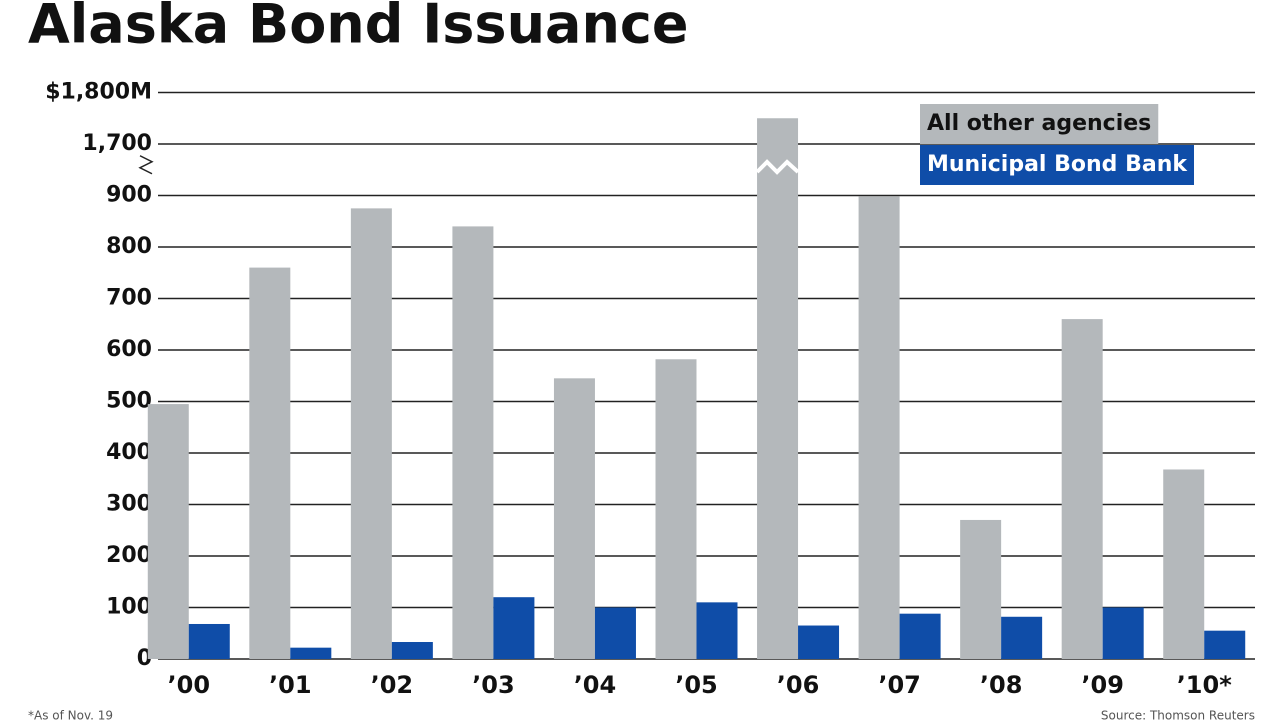 The image size is (1280, 720). What do you see at coordinates (117, 143) in the screenshot?
I see `y-tick-label: 1,700` at bounding box center [117, 143].